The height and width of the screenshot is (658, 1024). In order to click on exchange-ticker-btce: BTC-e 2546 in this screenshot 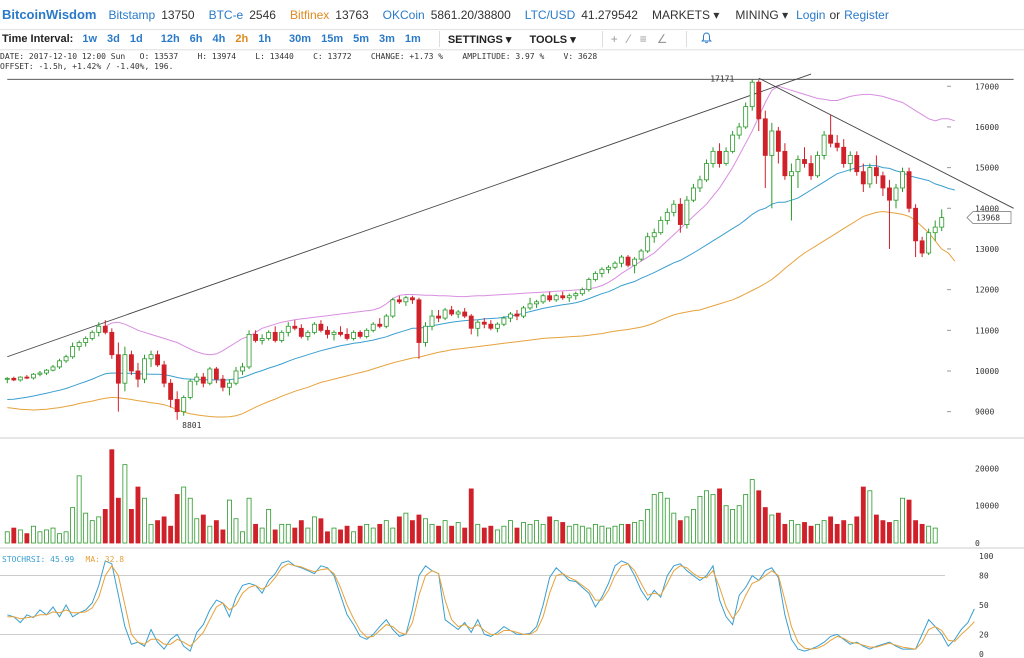, I will do `click(242, 15)`.